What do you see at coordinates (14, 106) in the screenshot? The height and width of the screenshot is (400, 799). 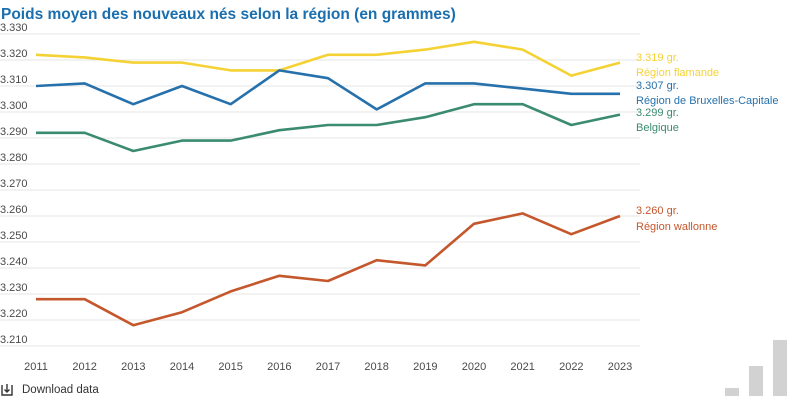 I see `y-tick-label: 3.300` at bounding box center [14, 106].